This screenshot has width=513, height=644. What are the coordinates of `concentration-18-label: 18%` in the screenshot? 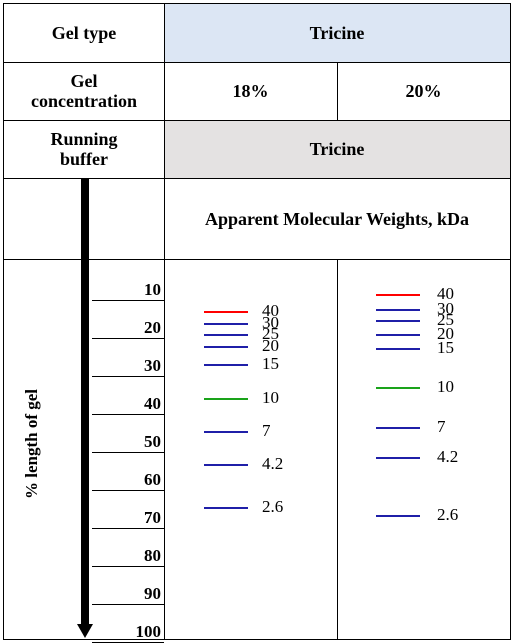 It's located at (250, 91).